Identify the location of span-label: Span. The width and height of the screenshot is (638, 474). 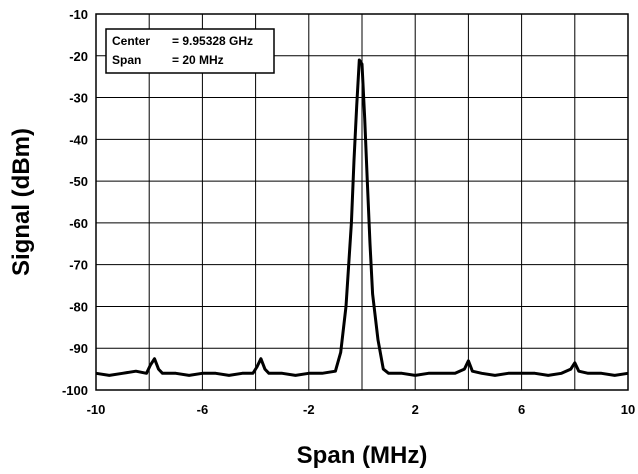
(126, 60).